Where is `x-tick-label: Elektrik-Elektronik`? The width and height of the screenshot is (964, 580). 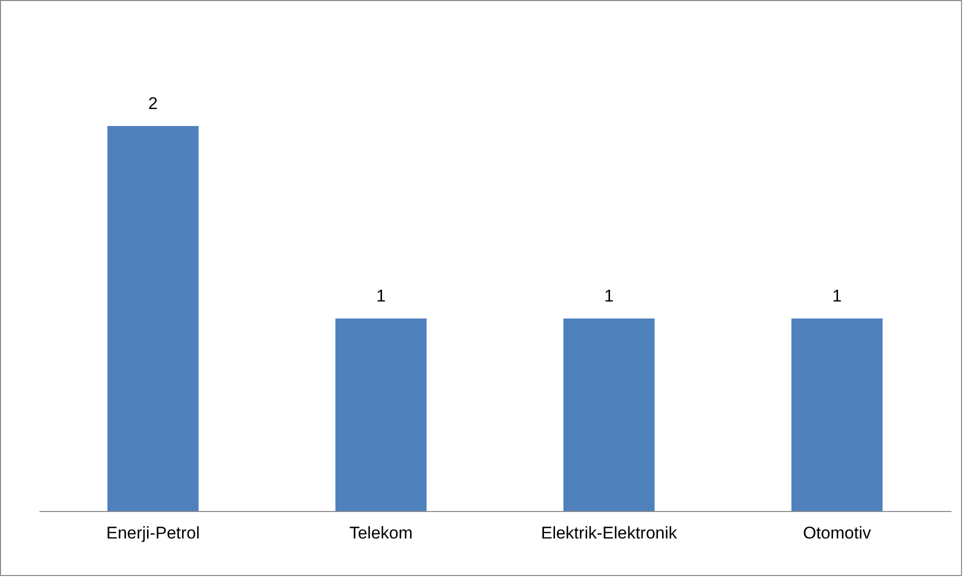 x-tick-label: Elektrik-Elektronik is located at coordinates (609, 533).